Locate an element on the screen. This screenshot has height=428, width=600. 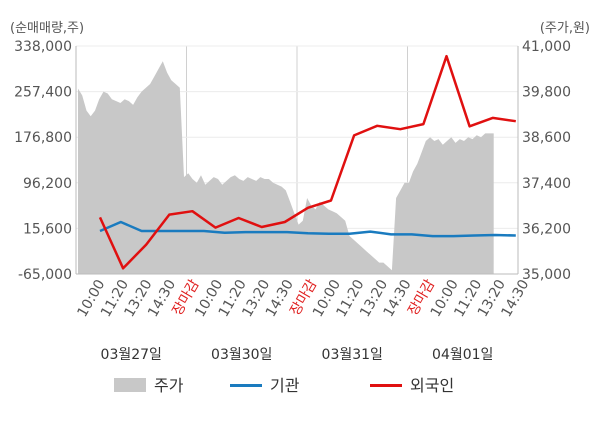
day-label: 04월01일 is located at coordinates (462, 355).